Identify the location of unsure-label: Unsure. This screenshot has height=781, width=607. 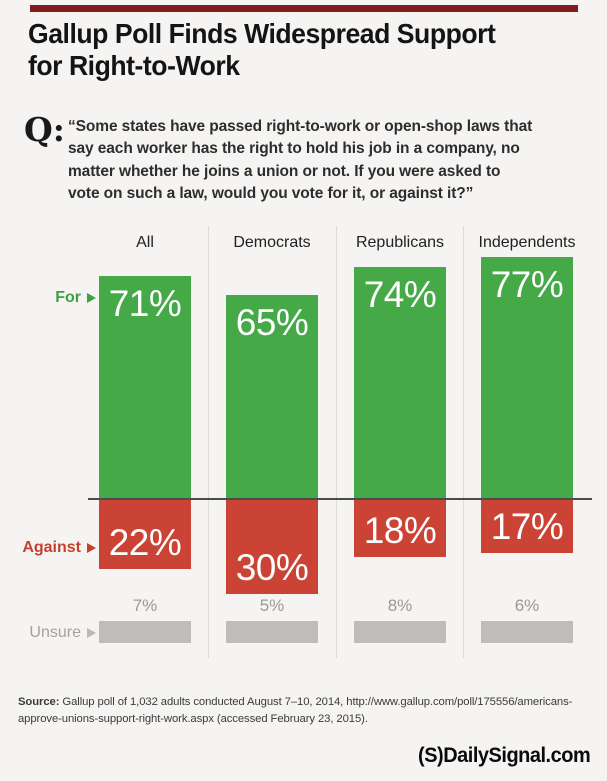
(55, 632).